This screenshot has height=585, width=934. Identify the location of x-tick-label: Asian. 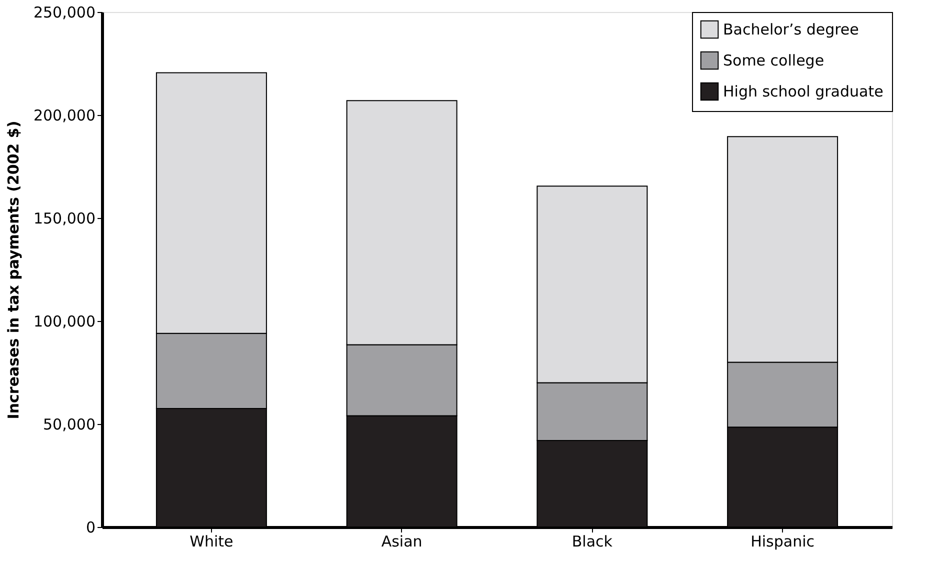
(401, 541).